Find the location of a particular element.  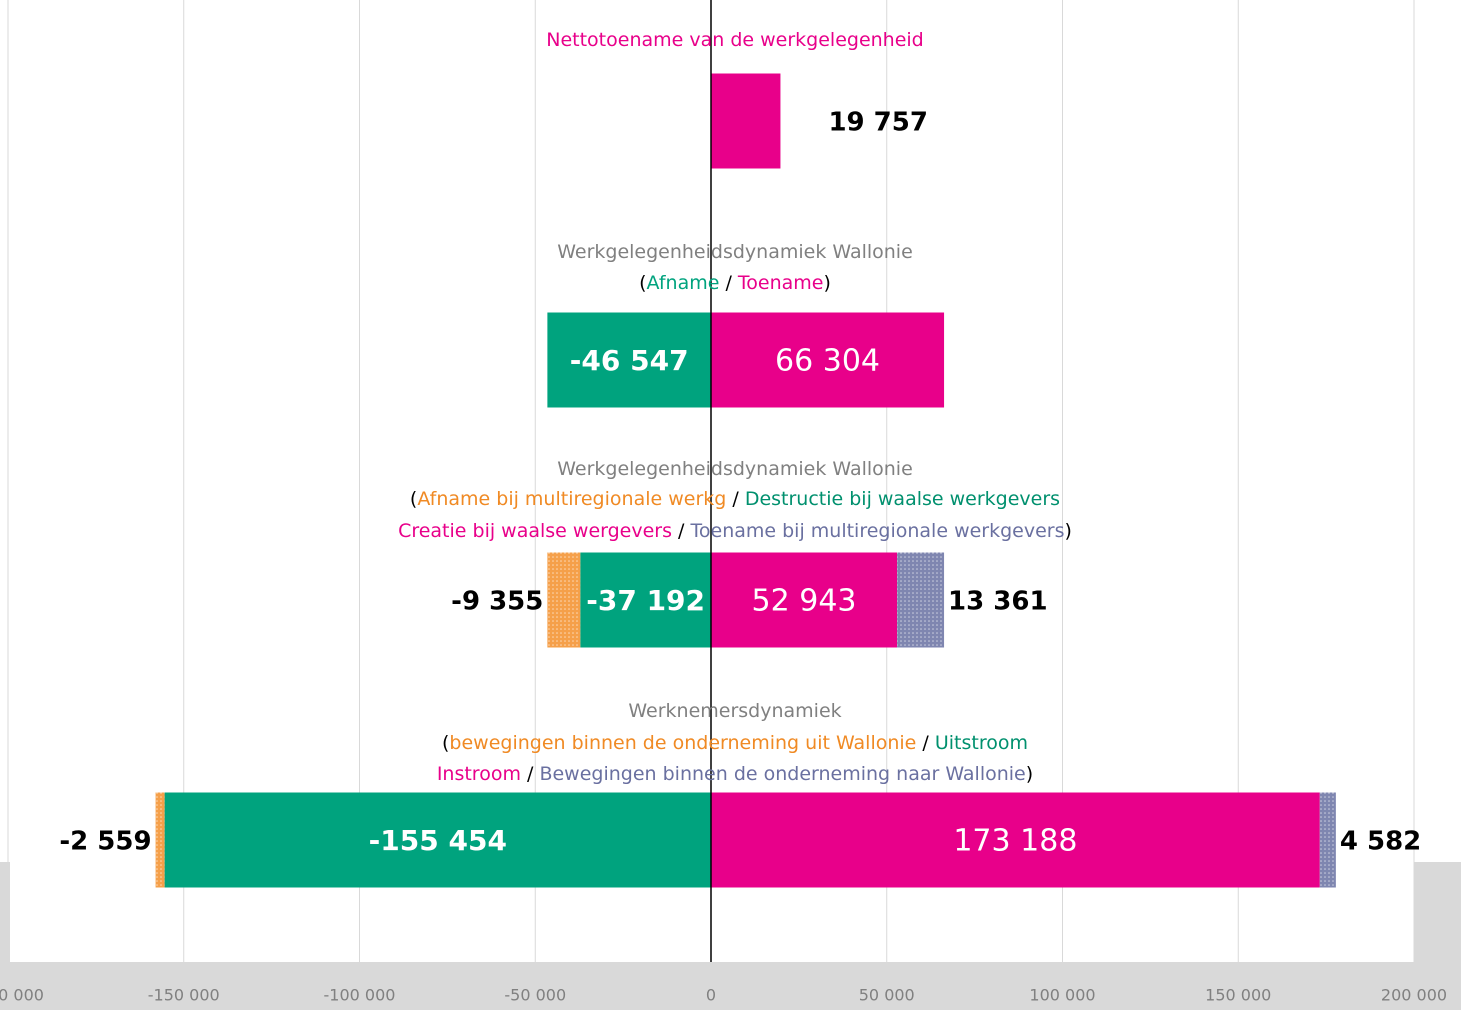

title-part: Toename is located at coordinates (780, 283).